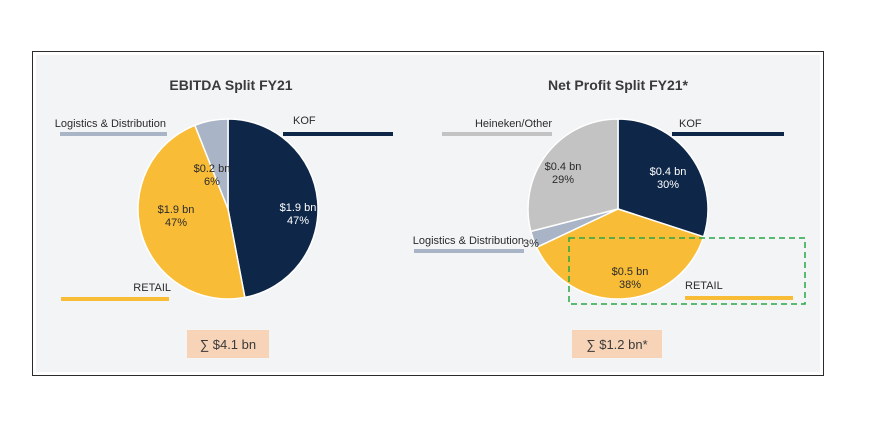 The width and height of the screenshot is (896, 439). What do you see at coordinates (176, 223) in the screenshot?
I see `slice-percent-label-0-1: 47%` at bounding box center [176, 223].